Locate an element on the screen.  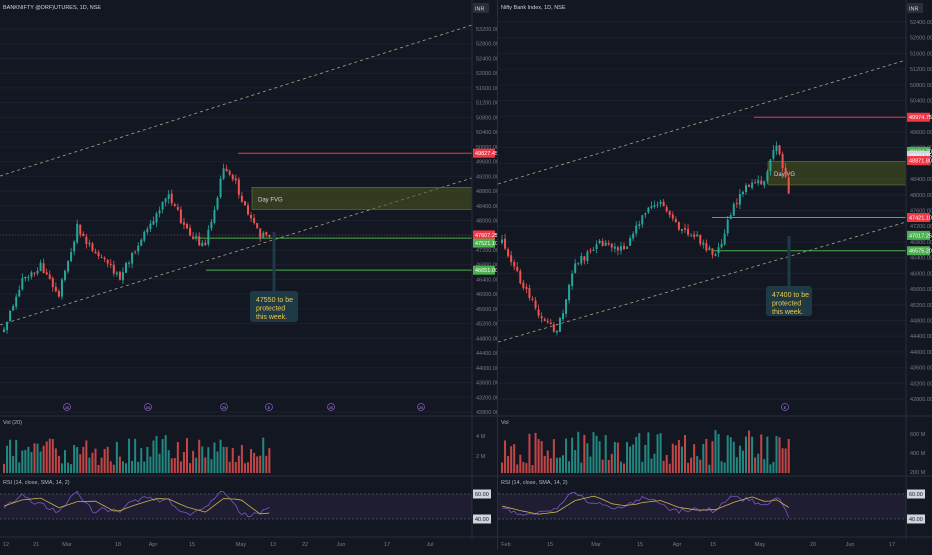
time-axis: Feb 15 Mar 15 Apr 15 May 20 Jun 17 is located at coordinates (715, 542).